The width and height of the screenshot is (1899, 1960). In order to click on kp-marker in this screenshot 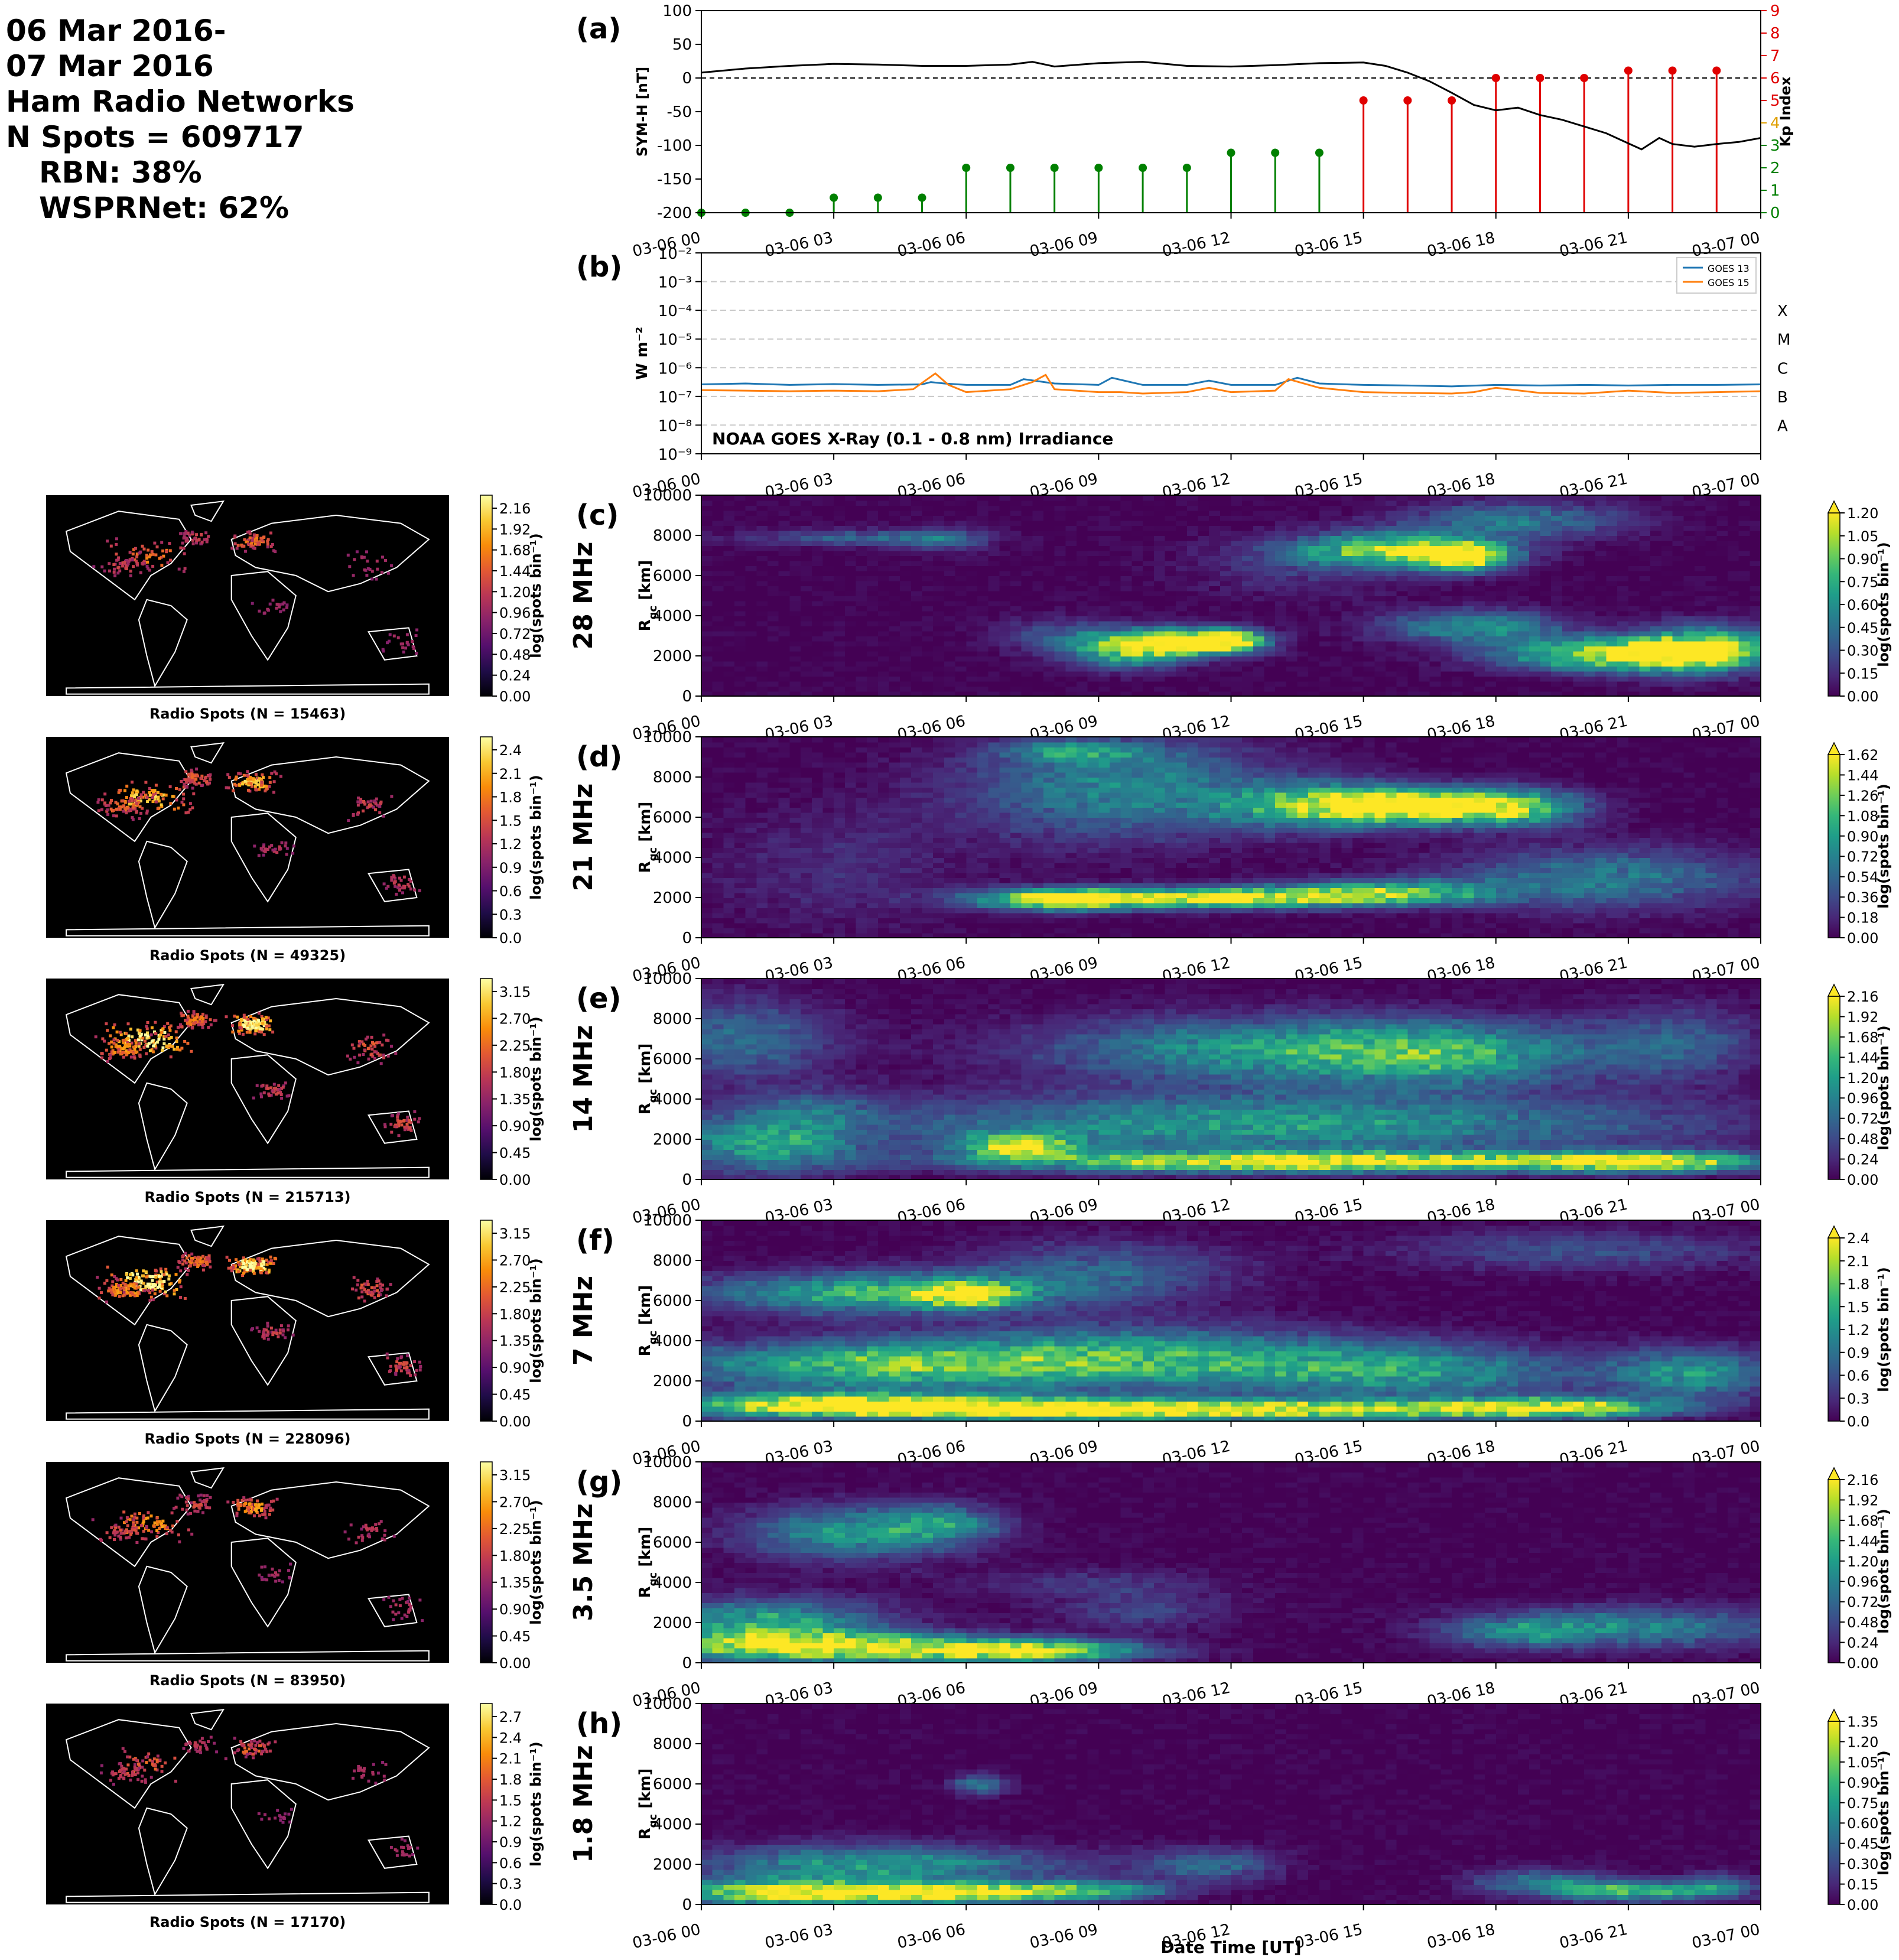, I will do `click(1054, 168)`.